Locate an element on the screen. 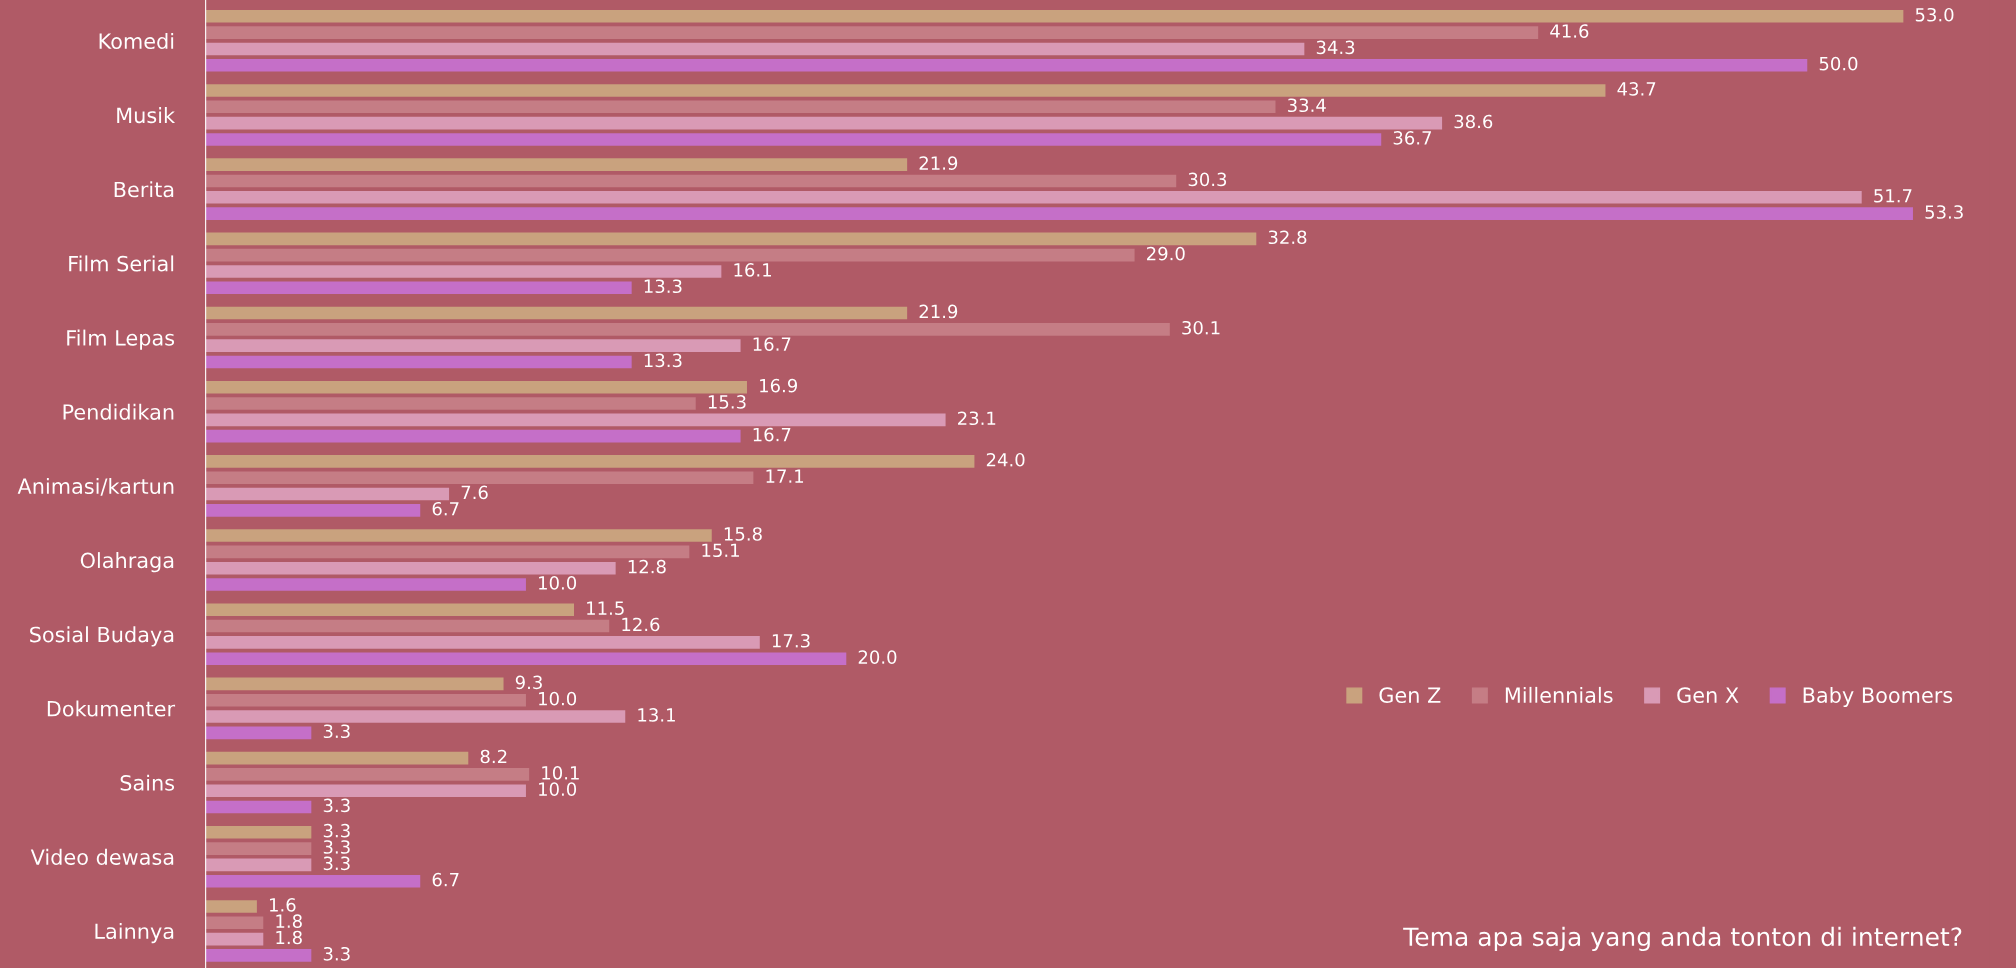 This screenshot has height=968, width=2016. data-label: 17.1 is located at coordinates (785, 476).